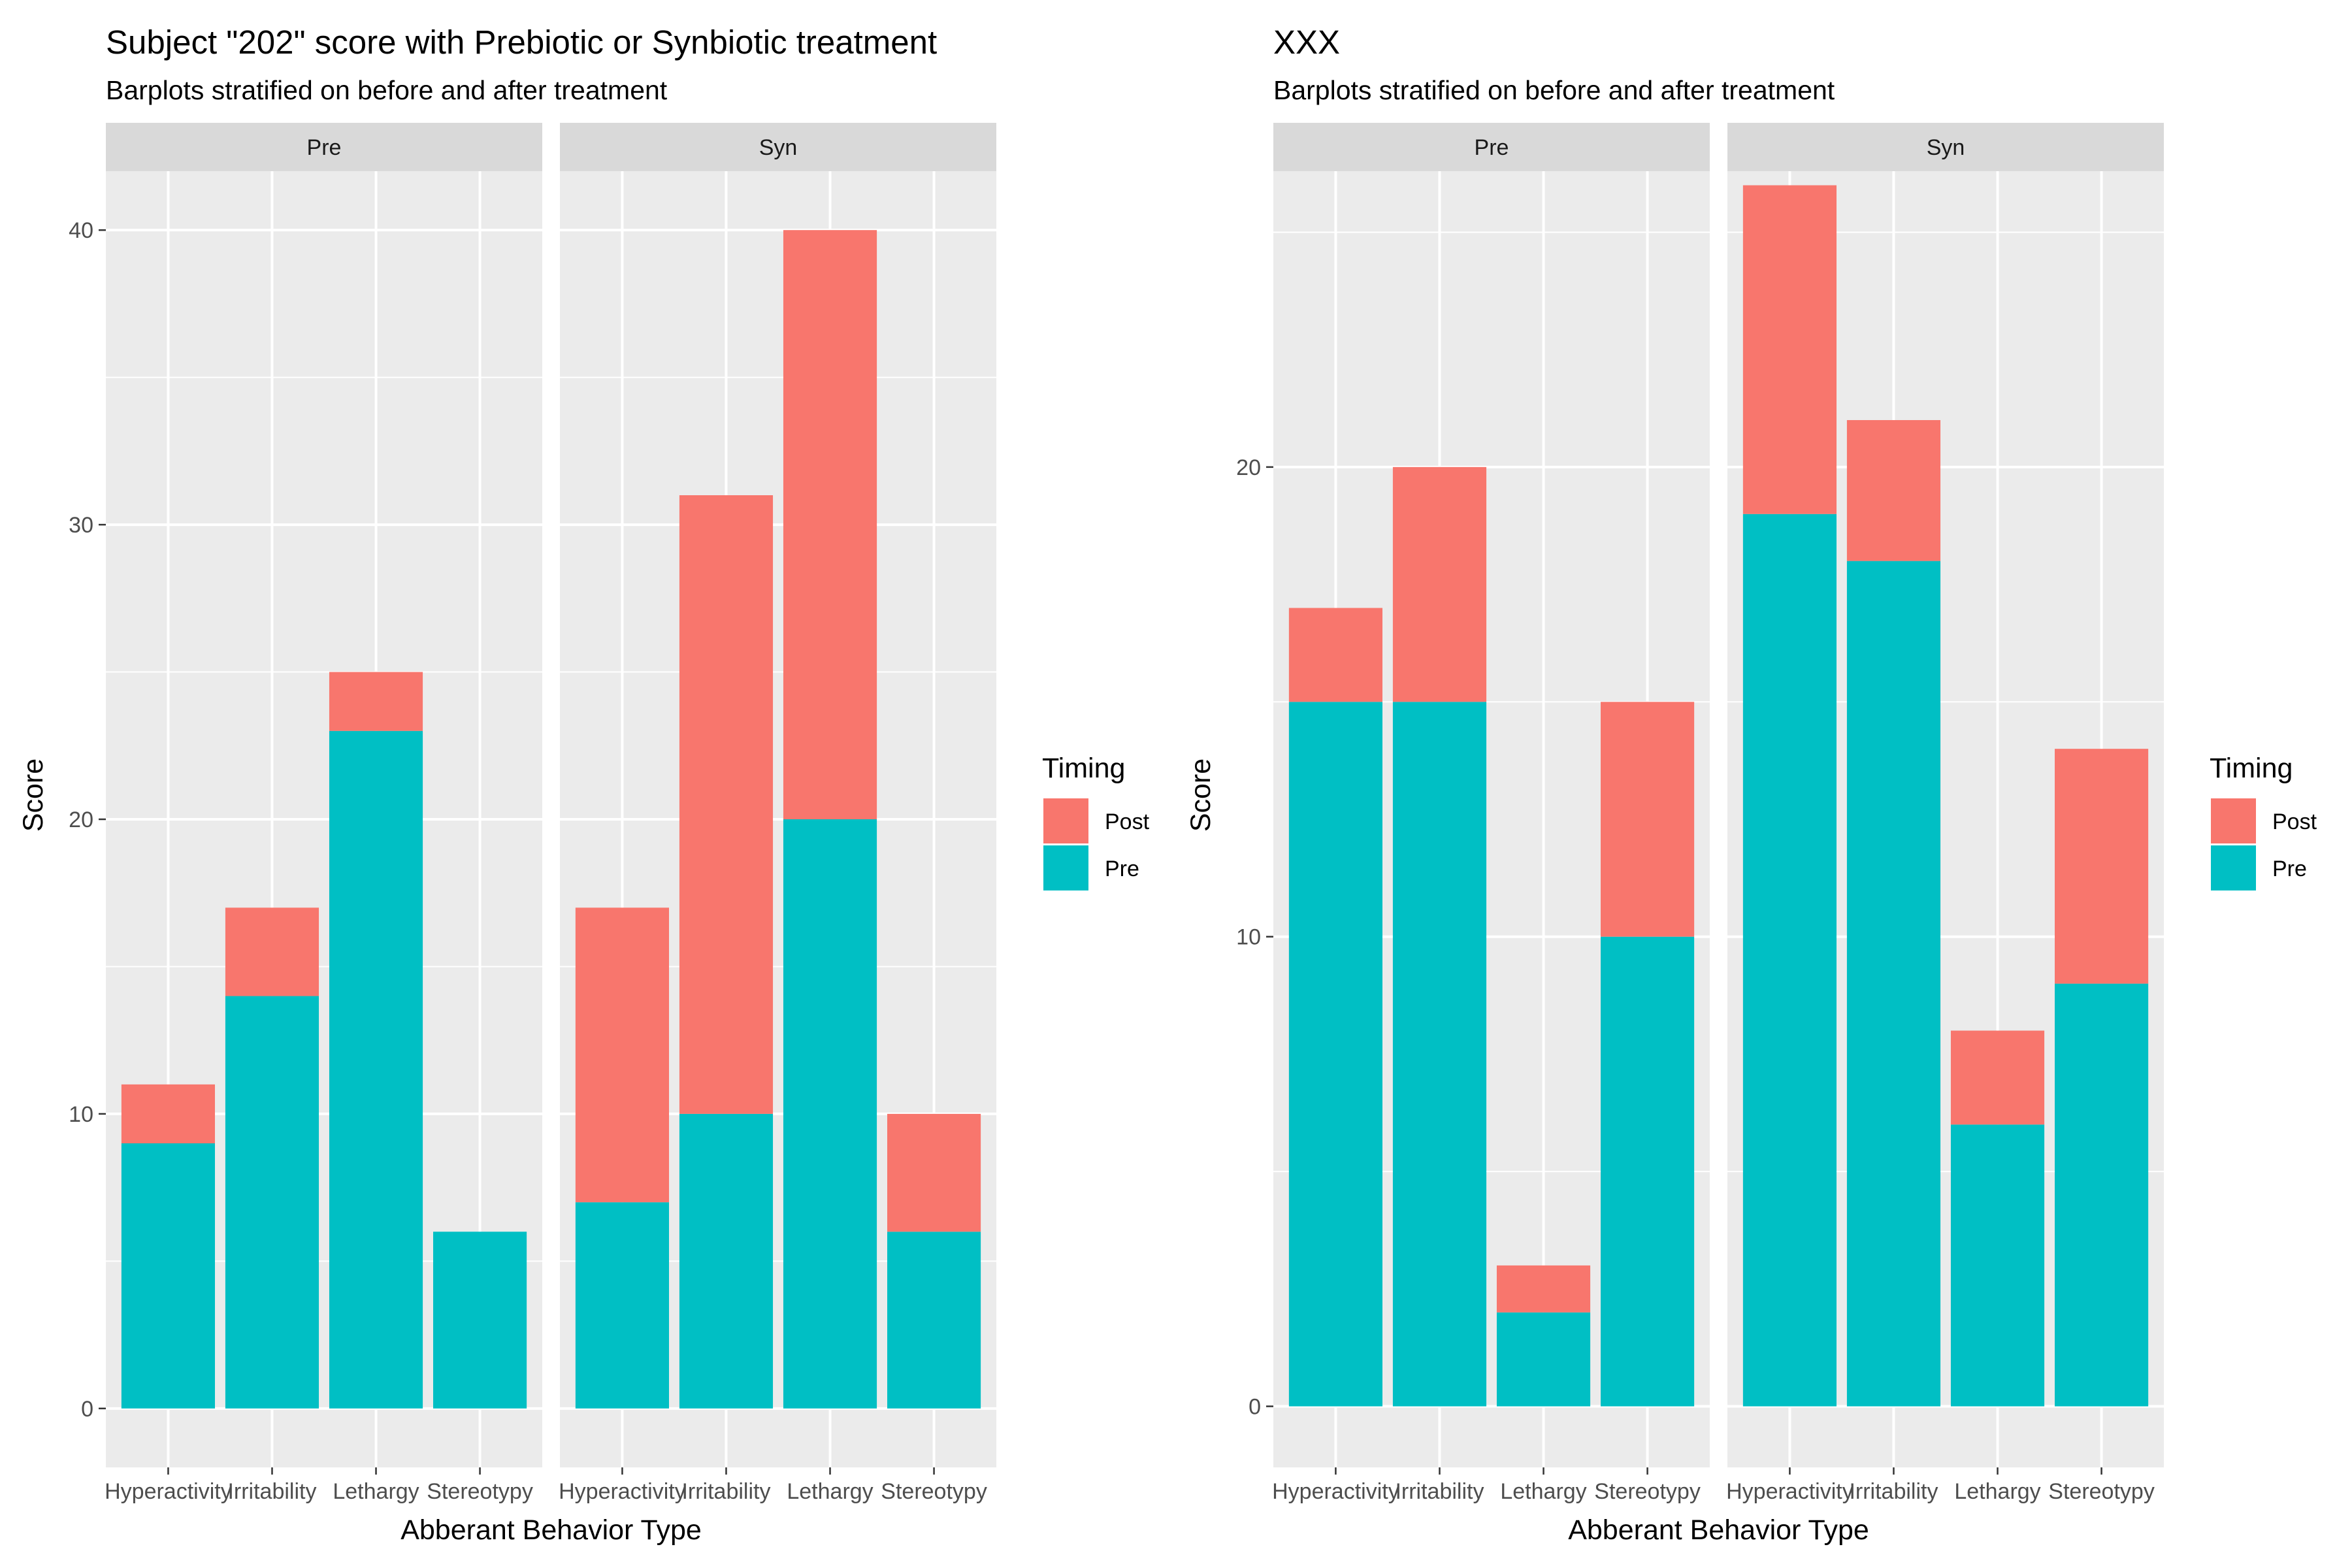 This screenshot has width=2352, height=1568. What do you see at coordinates (81, 230) in the screenshot?
I see `y-tick-label: 40` at bounding box center [81, 230].